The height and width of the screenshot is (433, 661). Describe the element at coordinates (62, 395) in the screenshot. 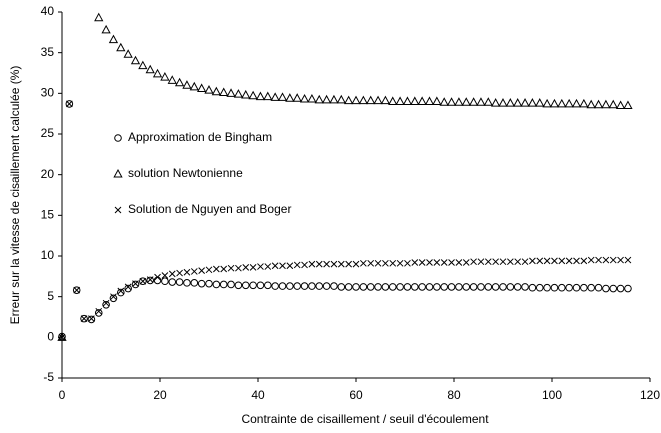

I see `x-tick-label: 0` at that location.